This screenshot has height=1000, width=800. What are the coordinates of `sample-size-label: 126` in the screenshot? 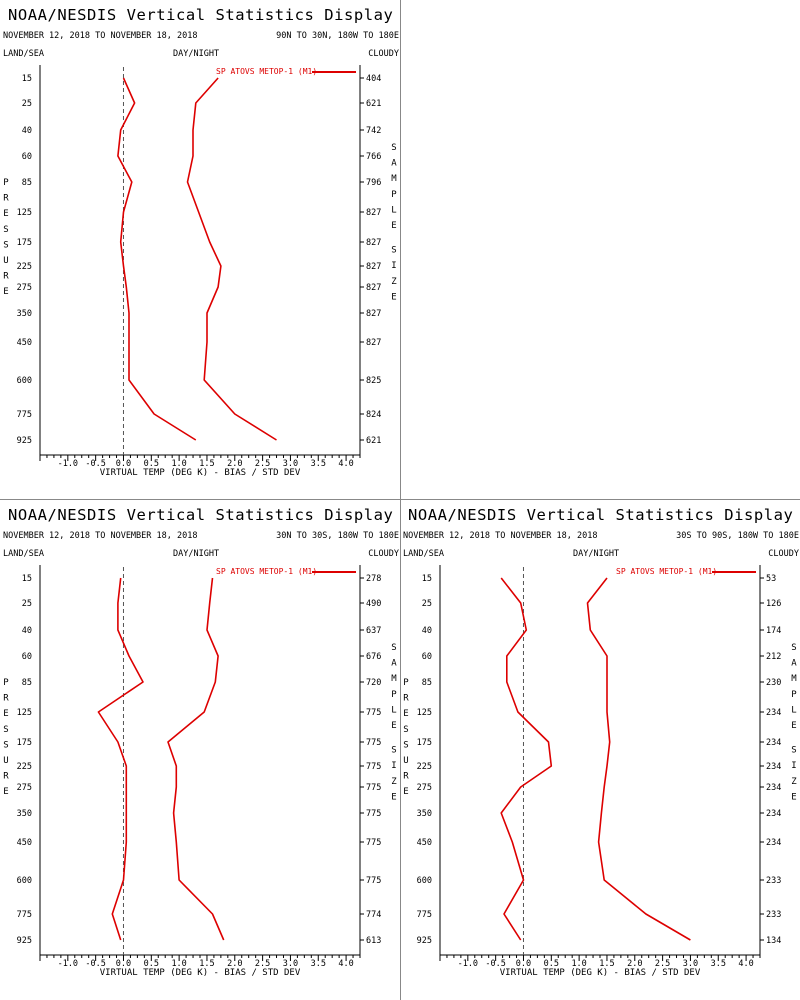 It's located at (773, 604).